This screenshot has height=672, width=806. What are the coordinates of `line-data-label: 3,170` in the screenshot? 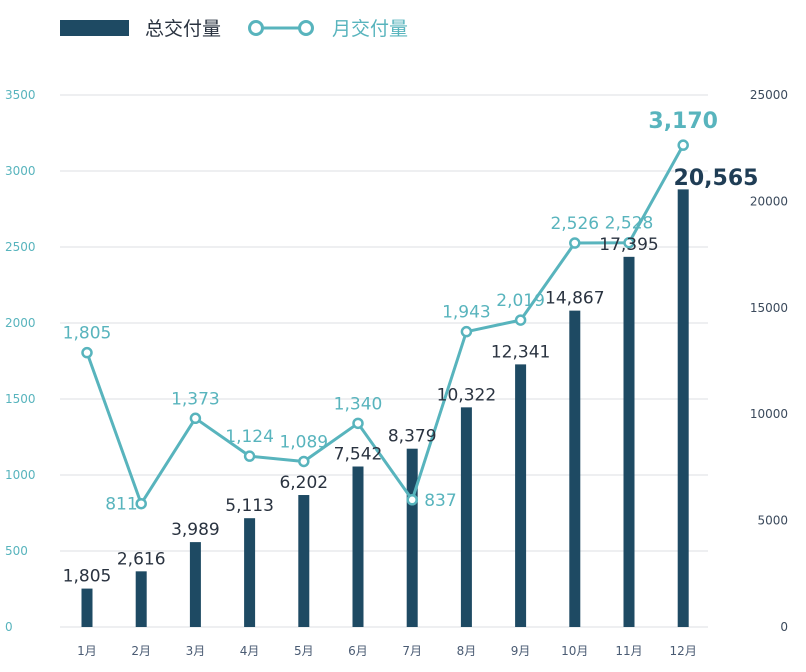 It's located at (683, 121).